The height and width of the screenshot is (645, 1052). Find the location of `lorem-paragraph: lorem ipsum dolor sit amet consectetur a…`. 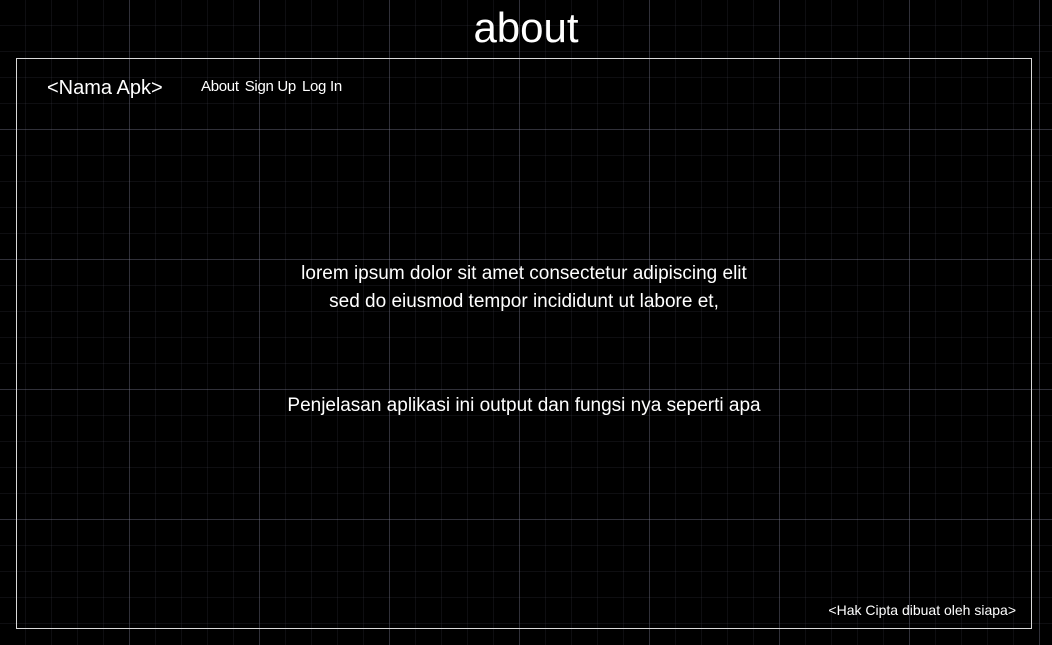

lorem-paragraph: lorem ipsum dolor sit amet consectetur a… is located at coordinates (524, 288).